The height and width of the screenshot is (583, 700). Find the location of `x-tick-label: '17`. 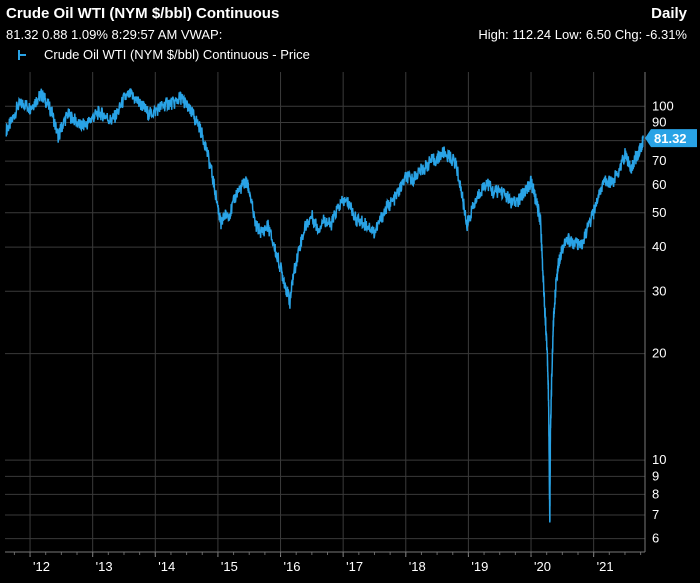

x-tick-label: '17 is located at coordinates (354, 566).